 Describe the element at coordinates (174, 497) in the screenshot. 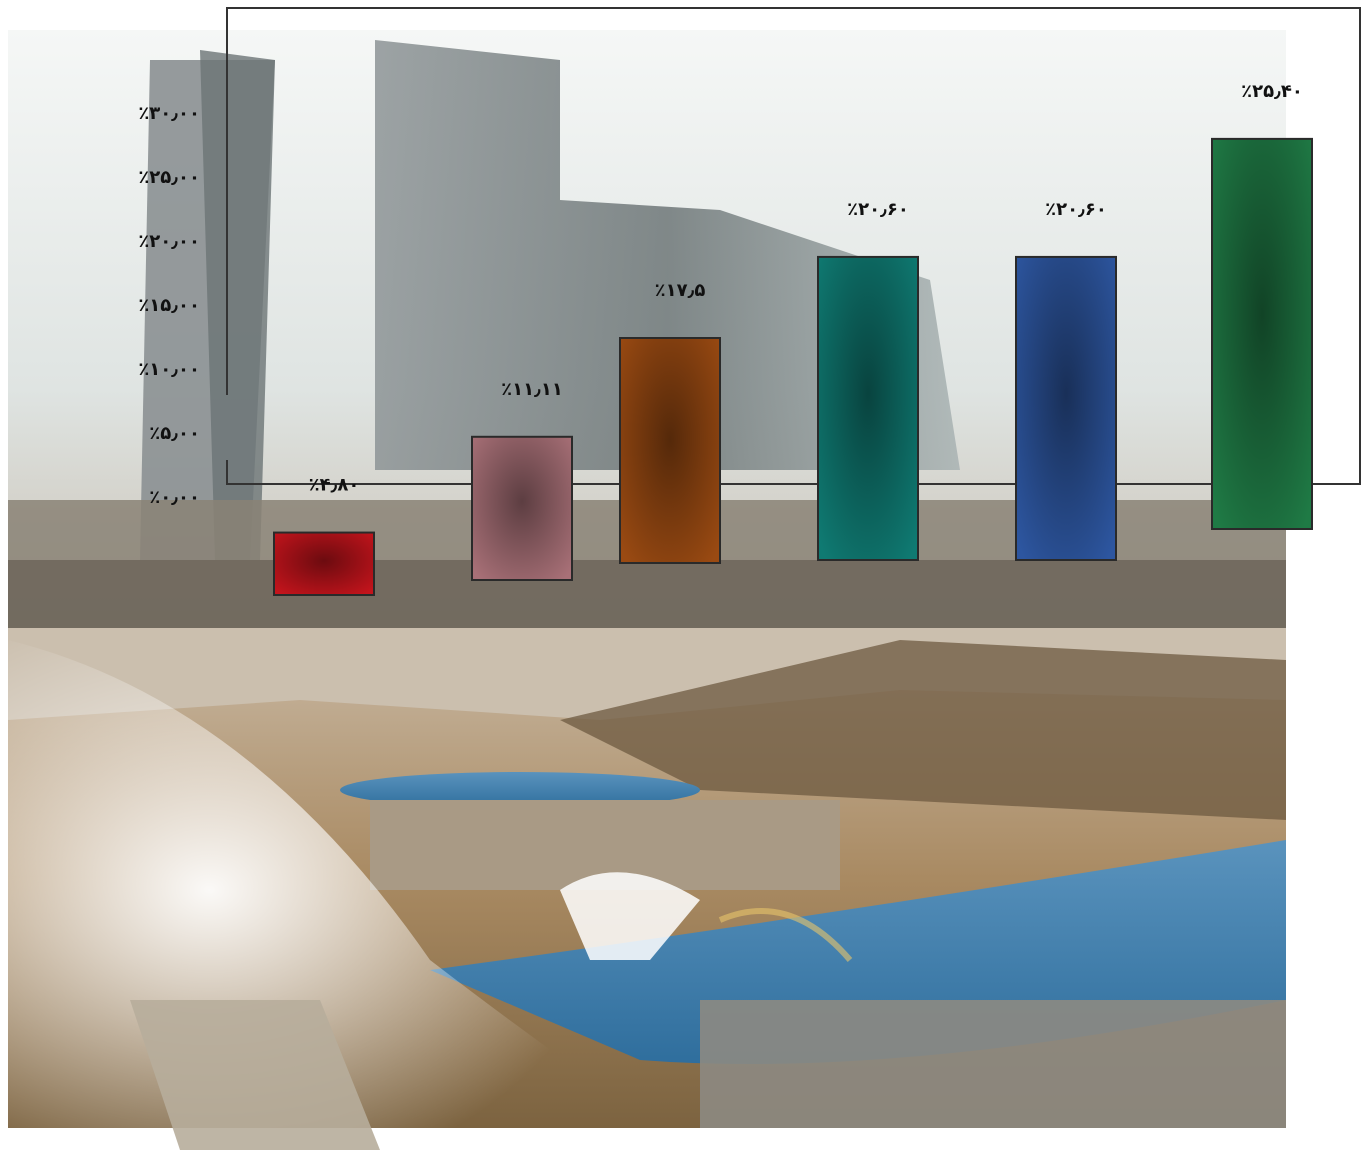

I see `y-tick-label: ٪۰٫۰۰` at that location.